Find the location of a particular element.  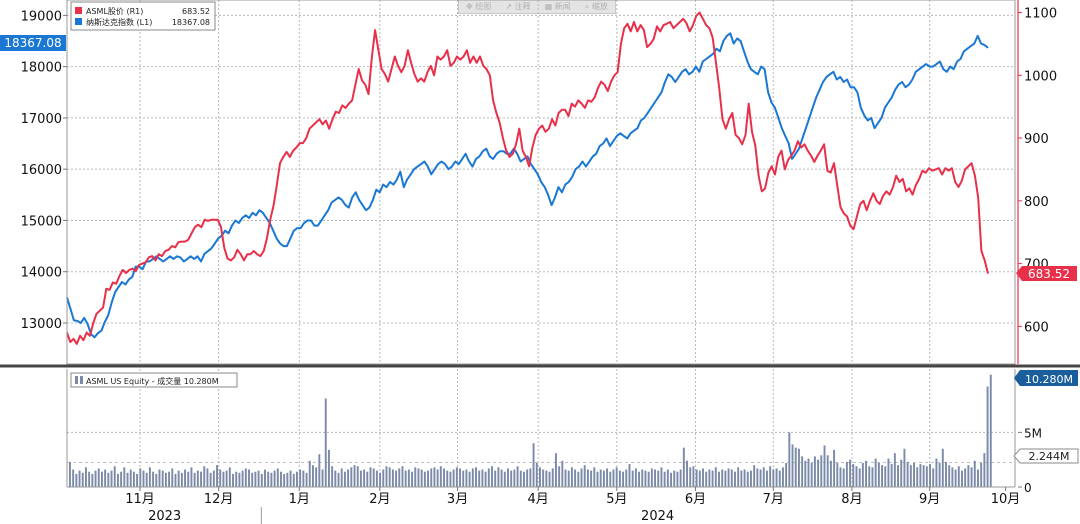

month-tick-label: 3月 is located at coordinates (457, 499).